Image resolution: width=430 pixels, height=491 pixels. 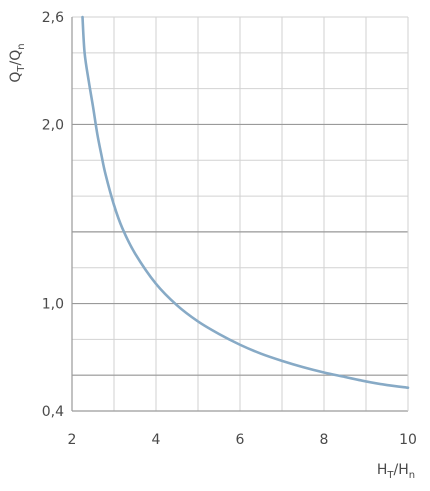 I want to click on x-tick-label: 4, so click(x=156, y=440).